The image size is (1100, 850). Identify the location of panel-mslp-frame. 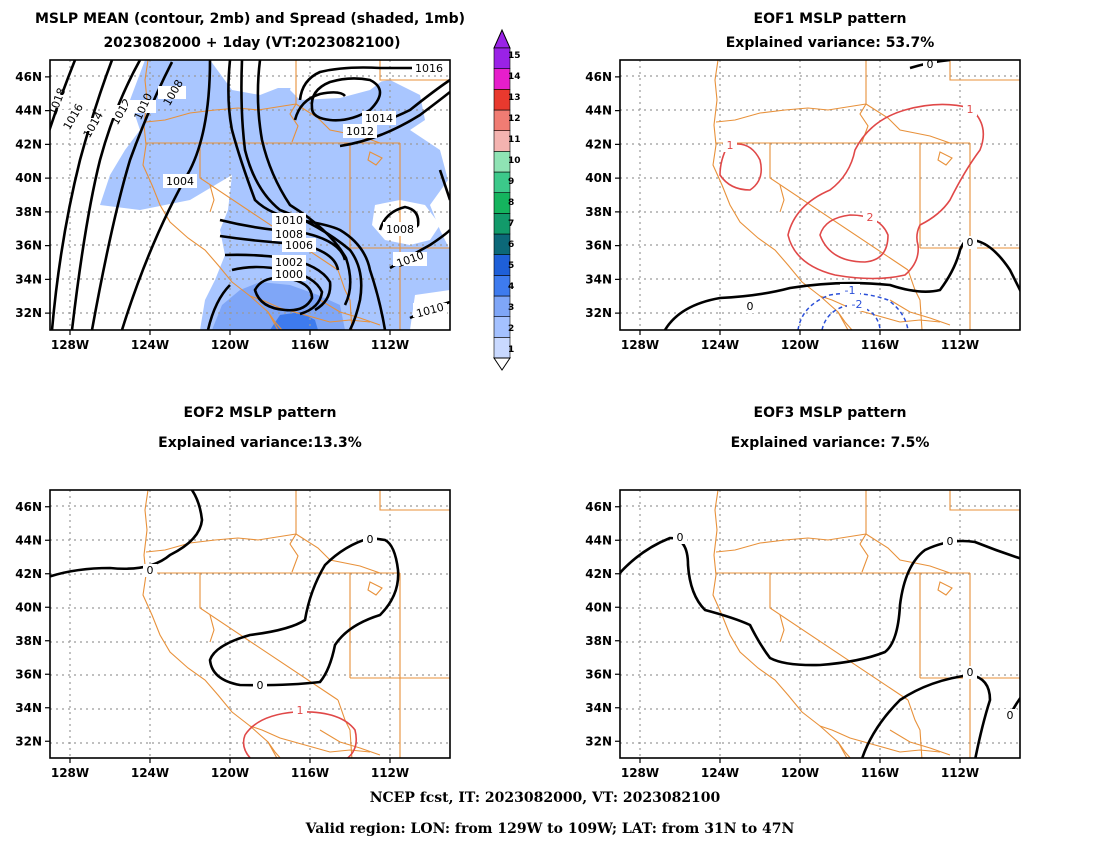
(250, 195).